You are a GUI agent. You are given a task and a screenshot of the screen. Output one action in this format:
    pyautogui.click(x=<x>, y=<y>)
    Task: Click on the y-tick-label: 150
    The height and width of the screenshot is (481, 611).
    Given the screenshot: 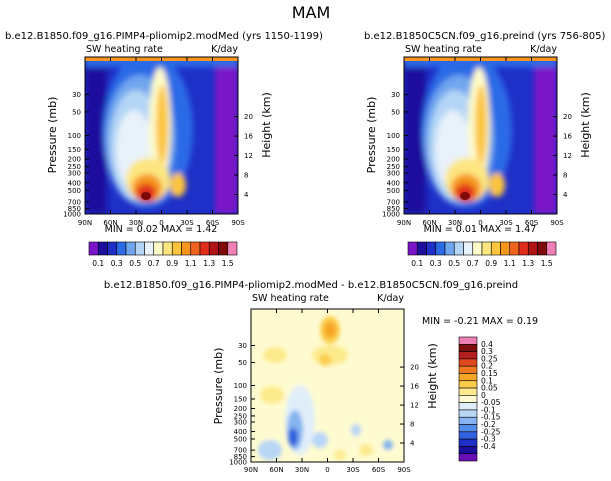 What is the action you would take?
    pyautogui.click(x=393, y=150)
    